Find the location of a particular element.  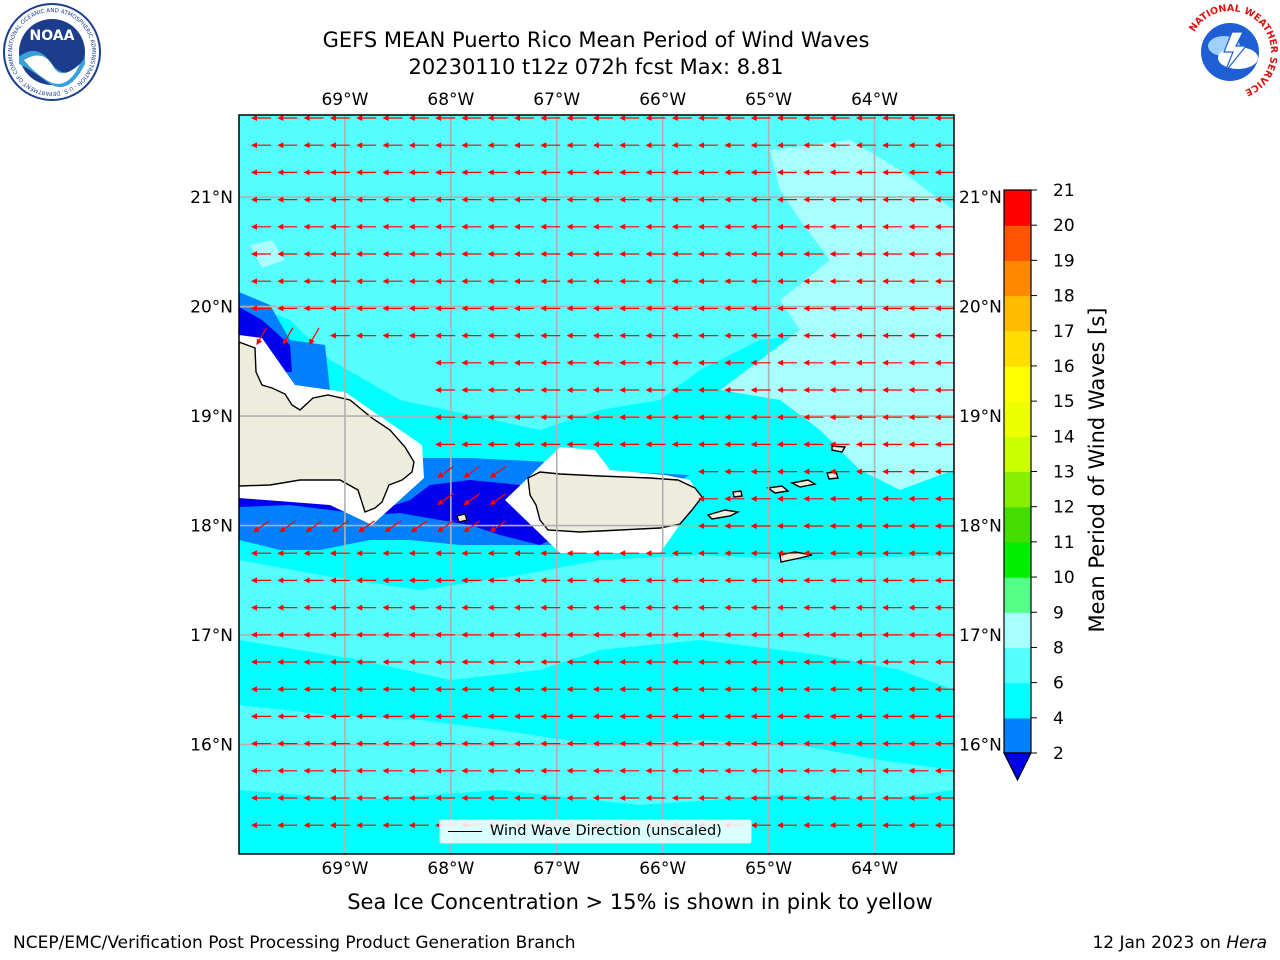

land-puerto-rico is located at coordinates (615, 502).